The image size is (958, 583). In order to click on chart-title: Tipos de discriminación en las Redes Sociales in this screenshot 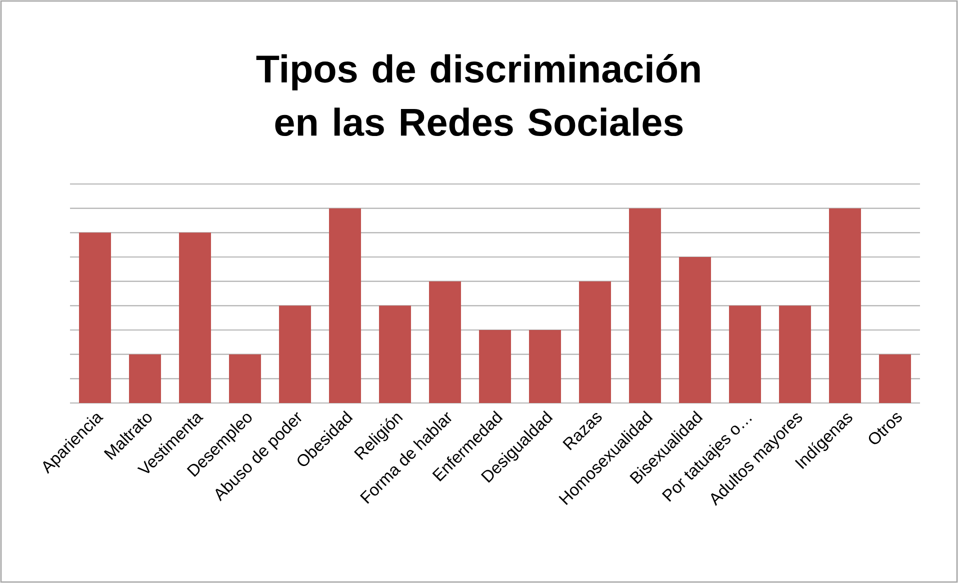, I will do `click(478, 95)`.